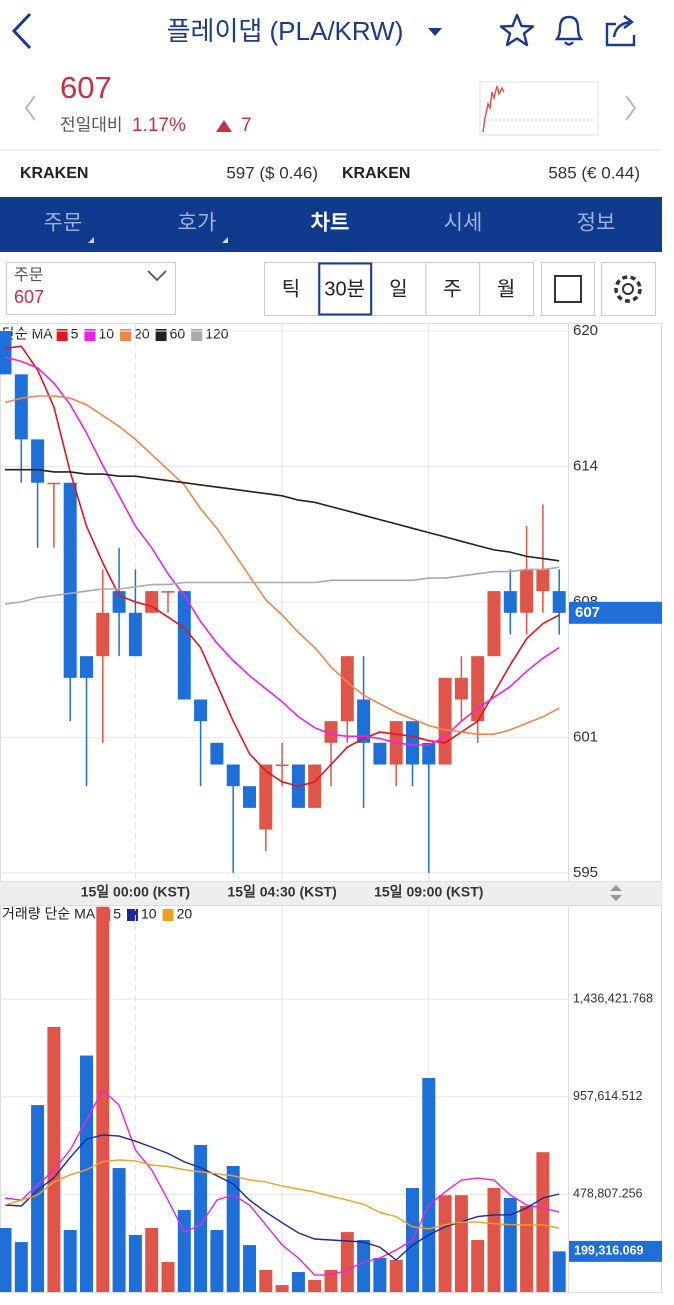 This screenshot has height=1305, width=674. Describe the element at coordinates (91, 288) in the screenshot. I see `order-select` at that location.